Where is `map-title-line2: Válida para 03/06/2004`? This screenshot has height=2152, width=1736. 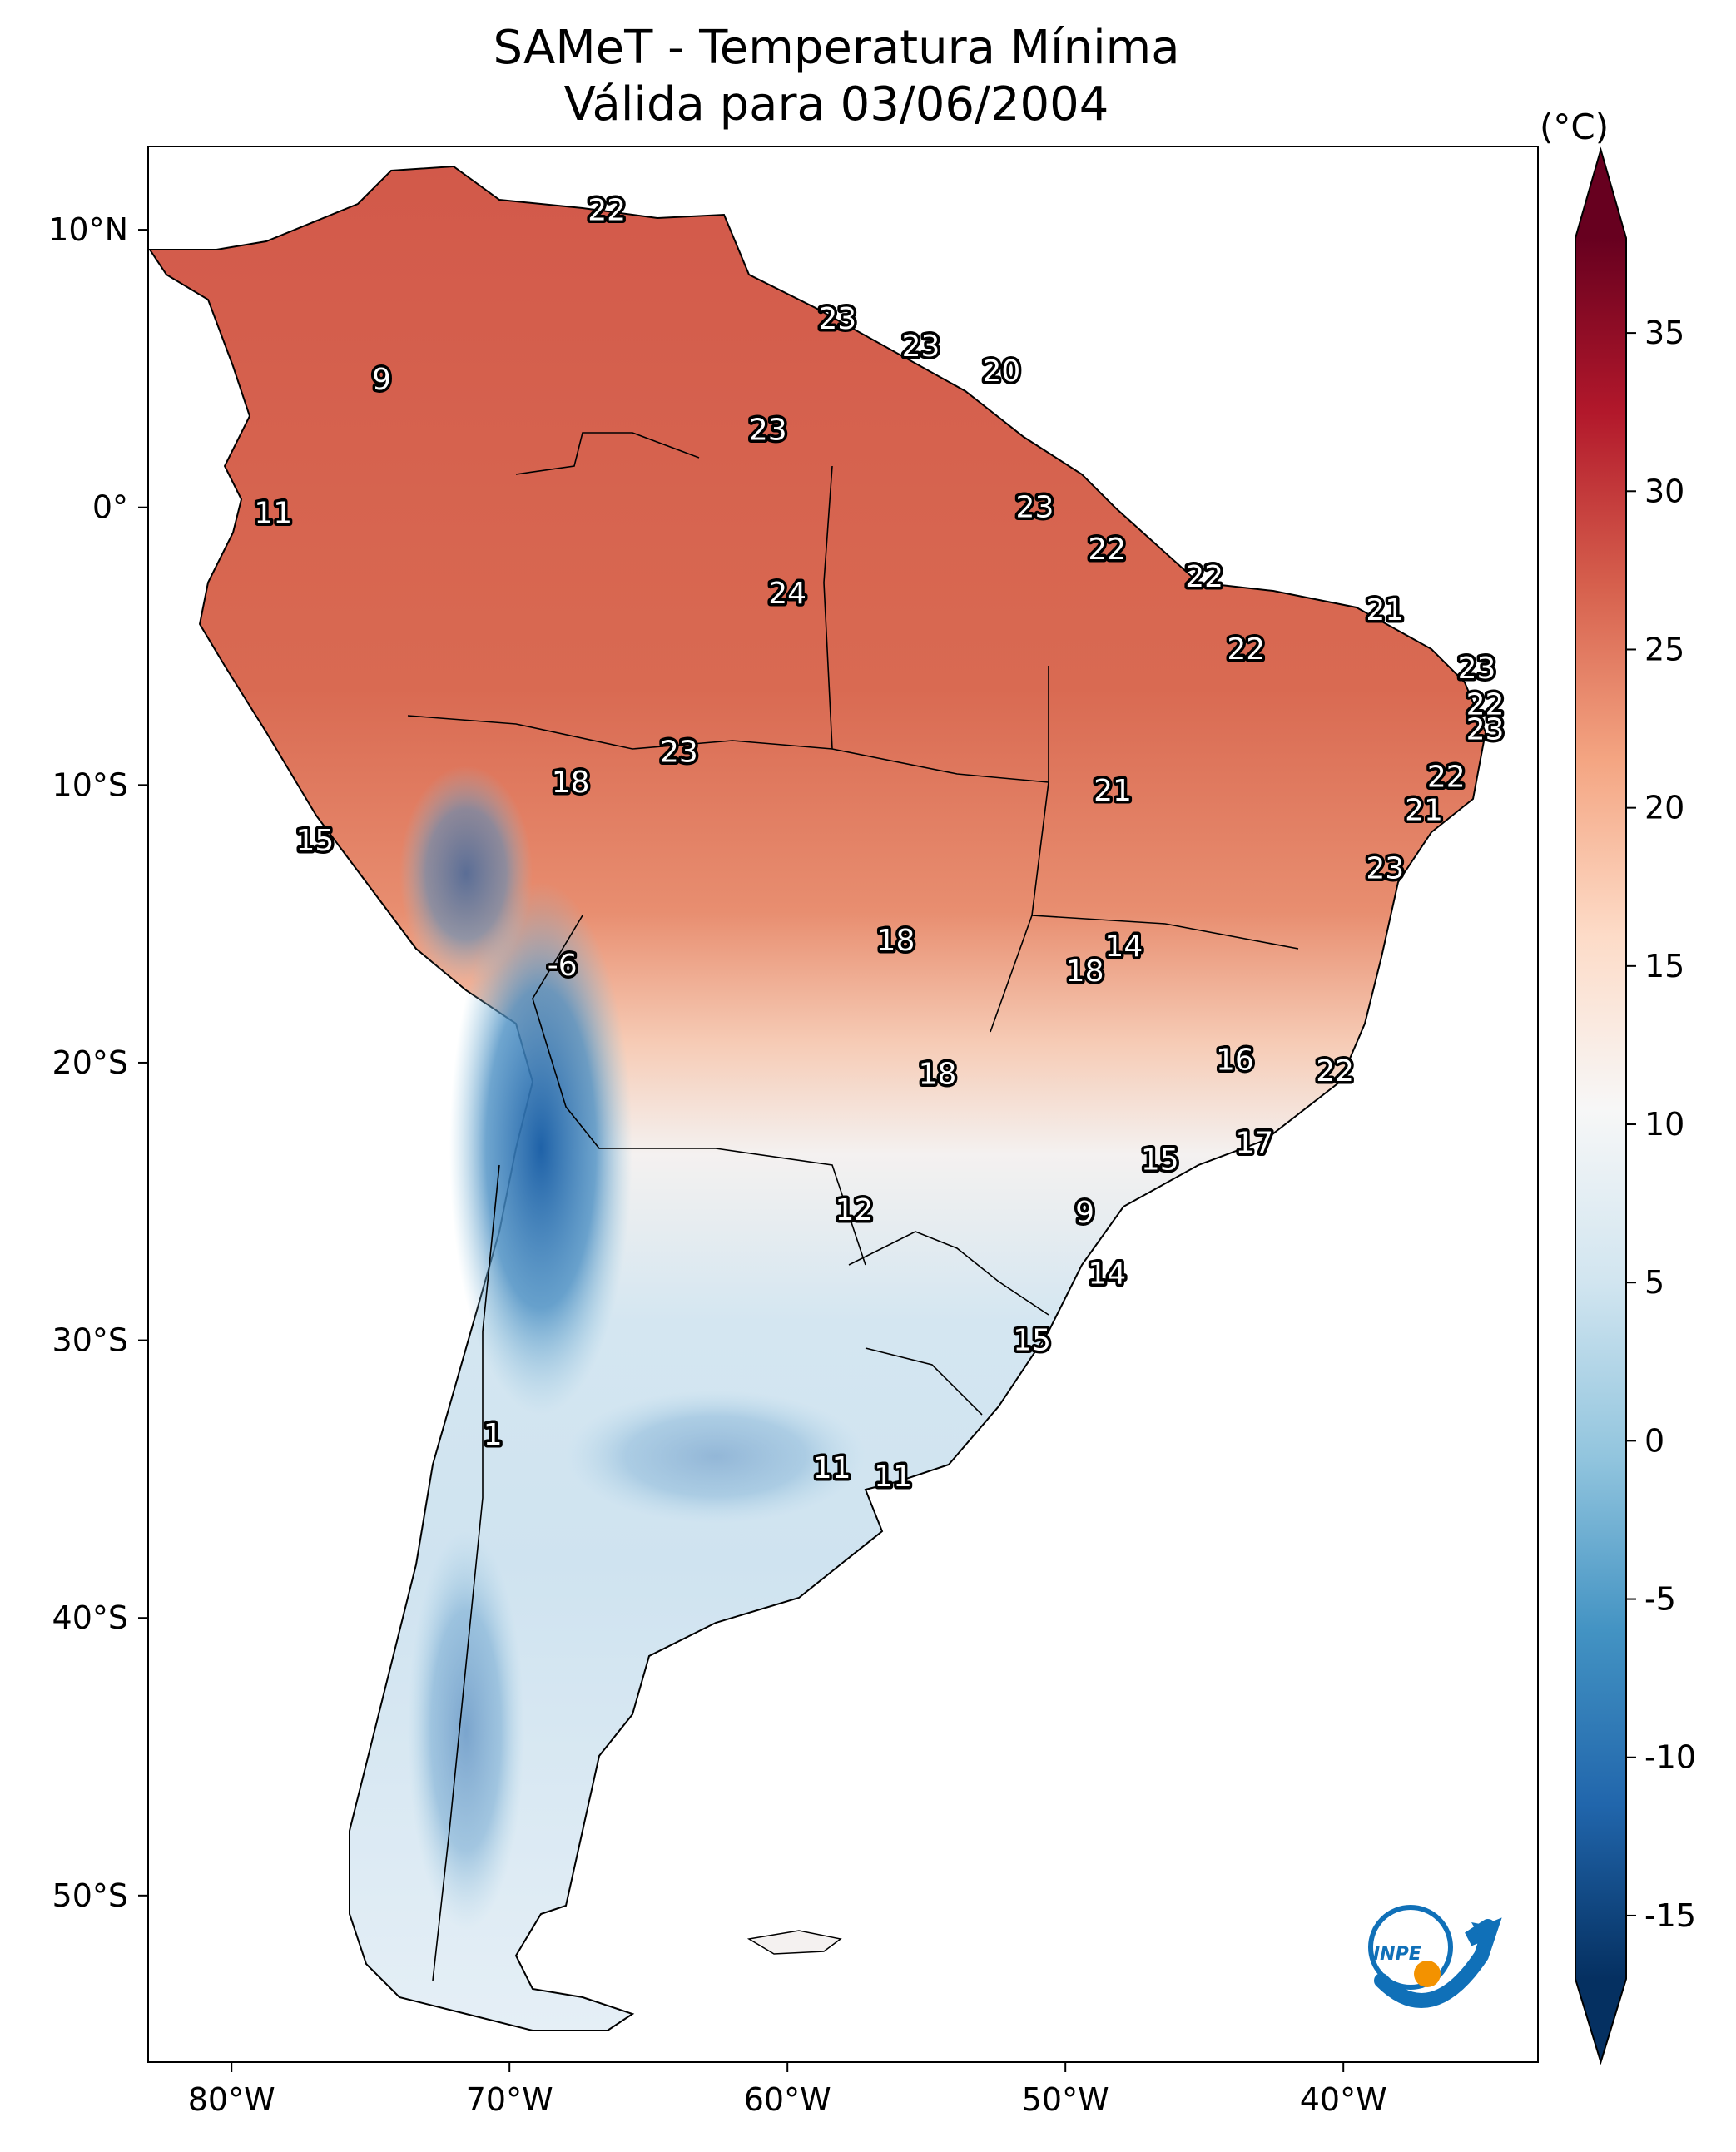
map-title-line2: Válida para 03/06/2004 is located at coordinates (836, 104).